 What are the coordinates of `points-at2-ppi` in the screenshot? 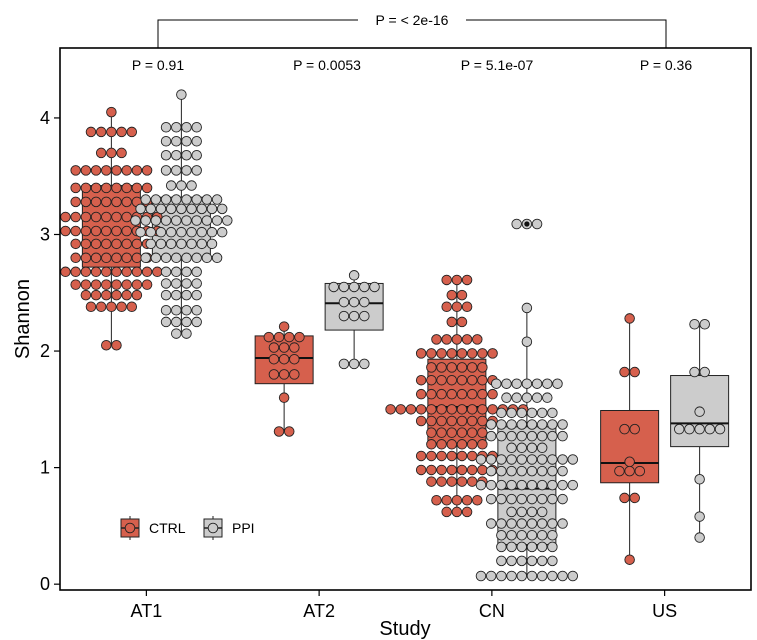 It's located at (354, 320).